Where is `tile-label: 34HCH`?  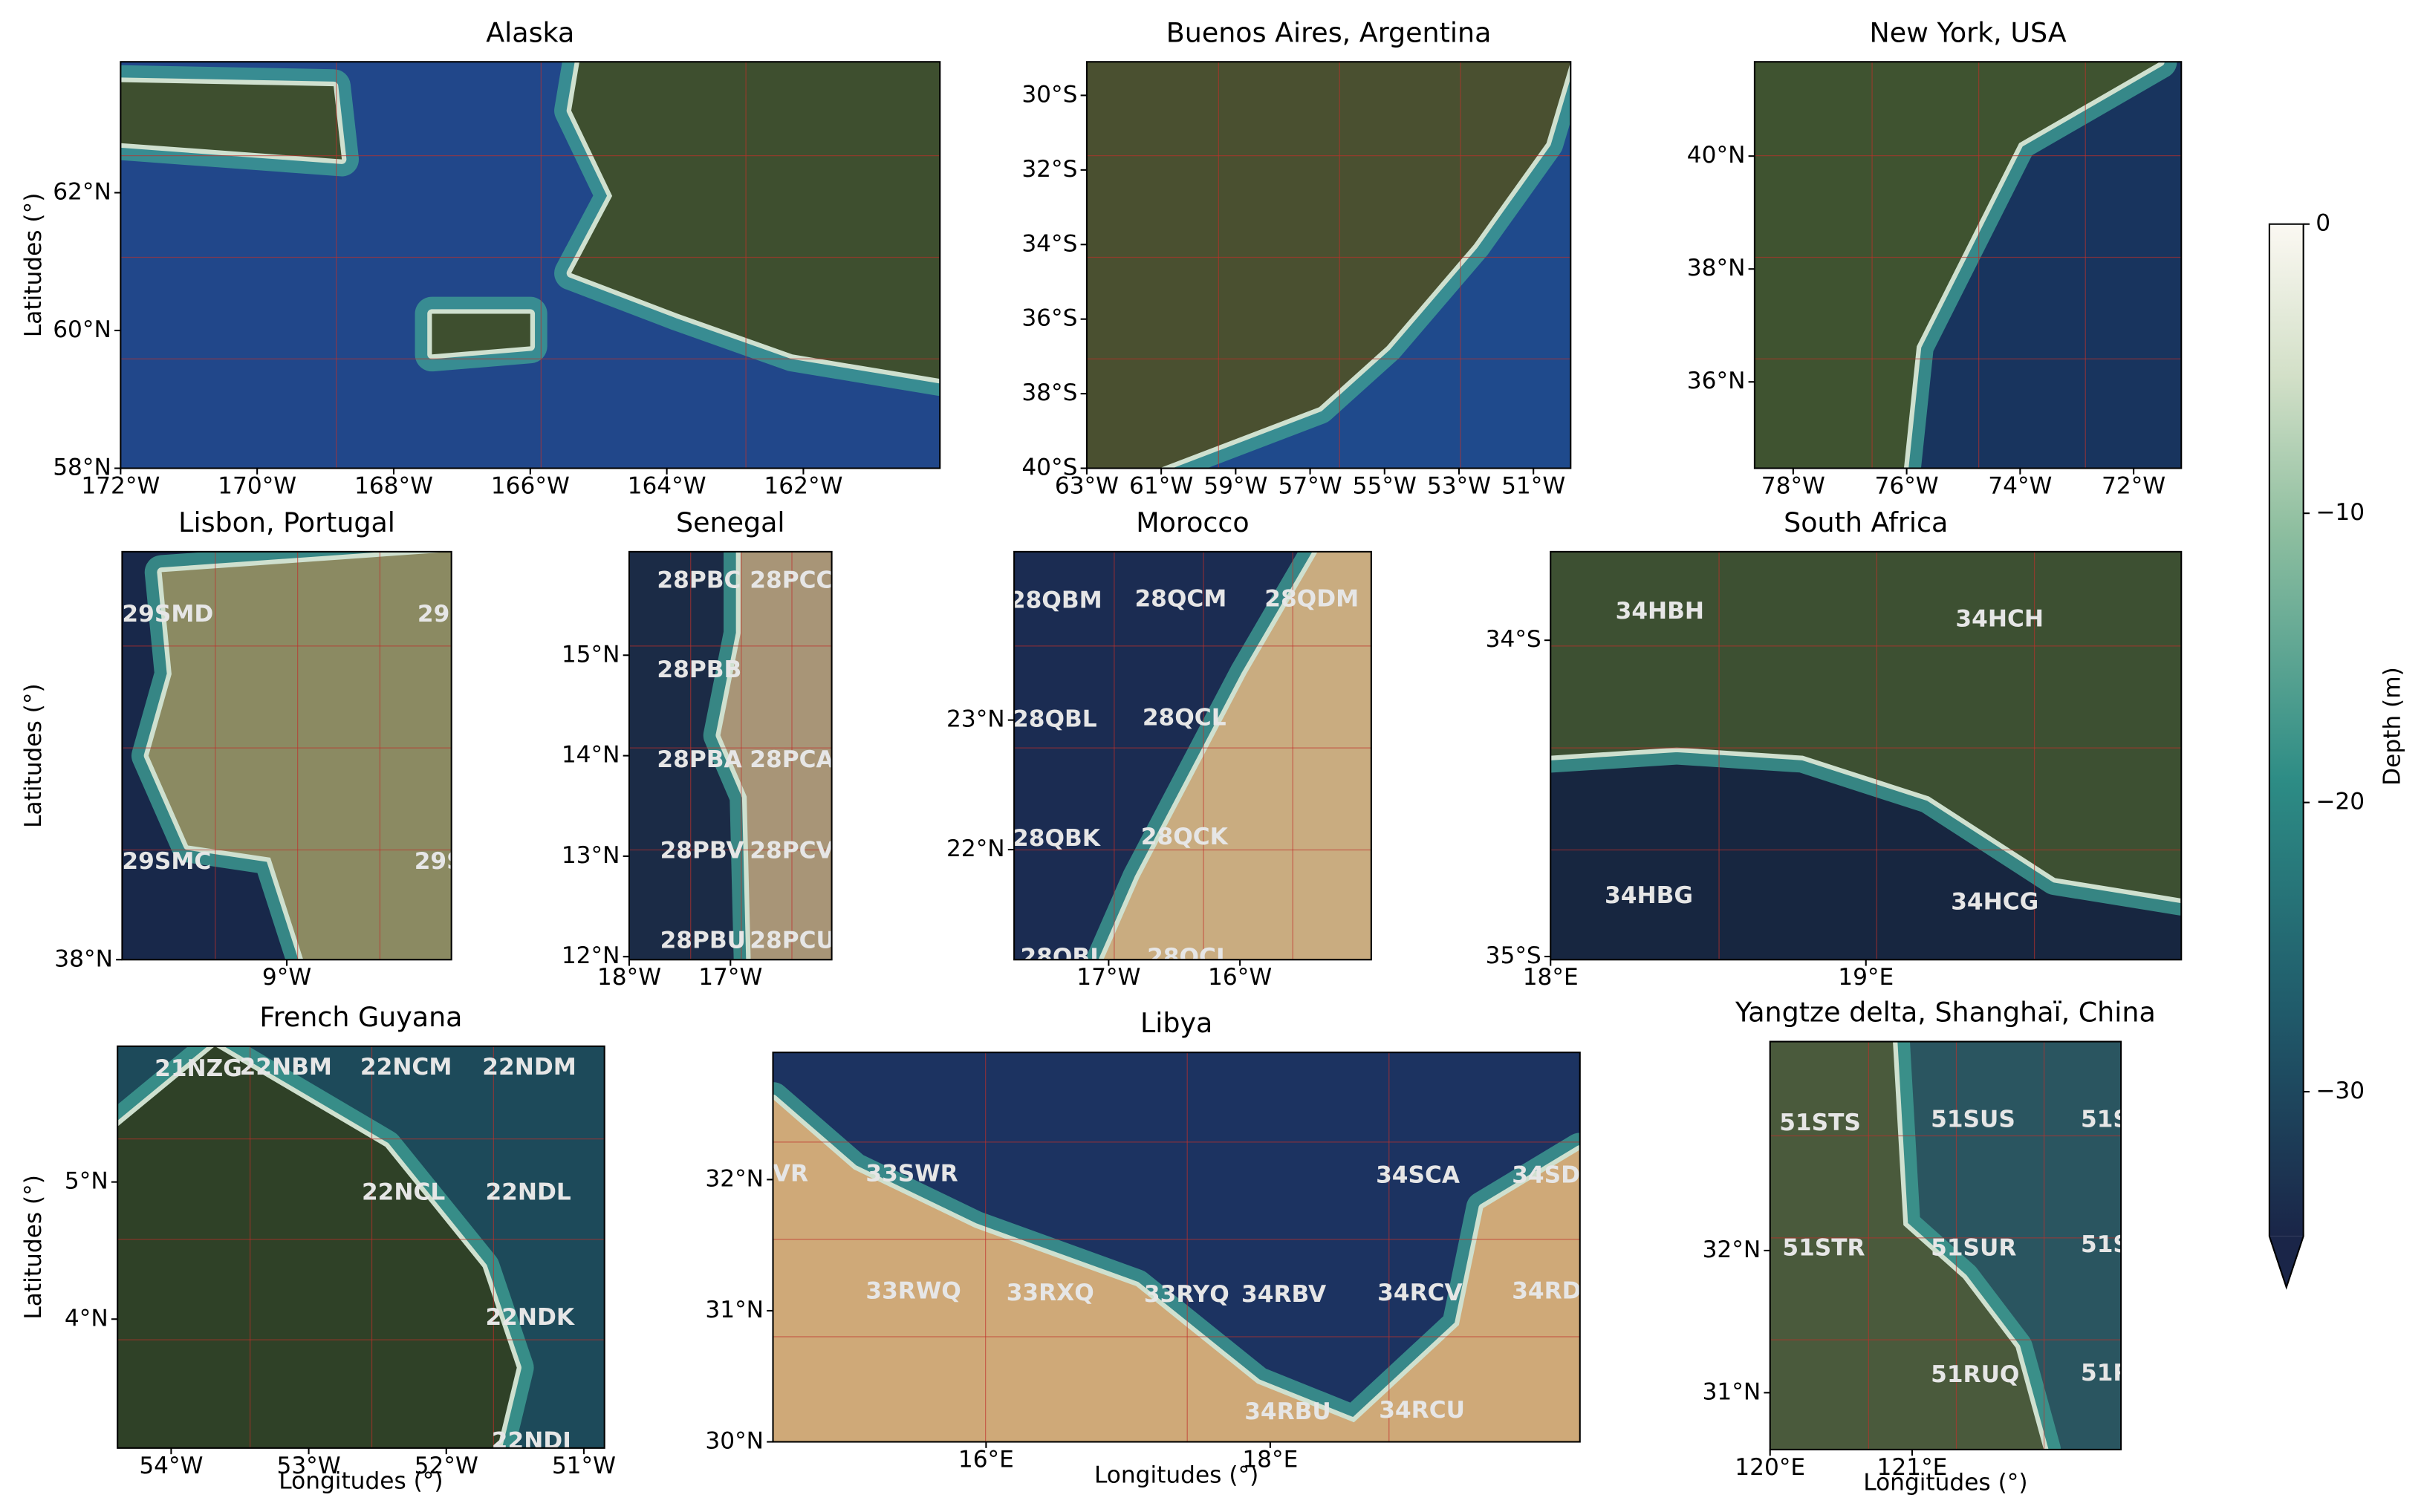 tile-label: 34HCH is located at coordinates (1999, 618).